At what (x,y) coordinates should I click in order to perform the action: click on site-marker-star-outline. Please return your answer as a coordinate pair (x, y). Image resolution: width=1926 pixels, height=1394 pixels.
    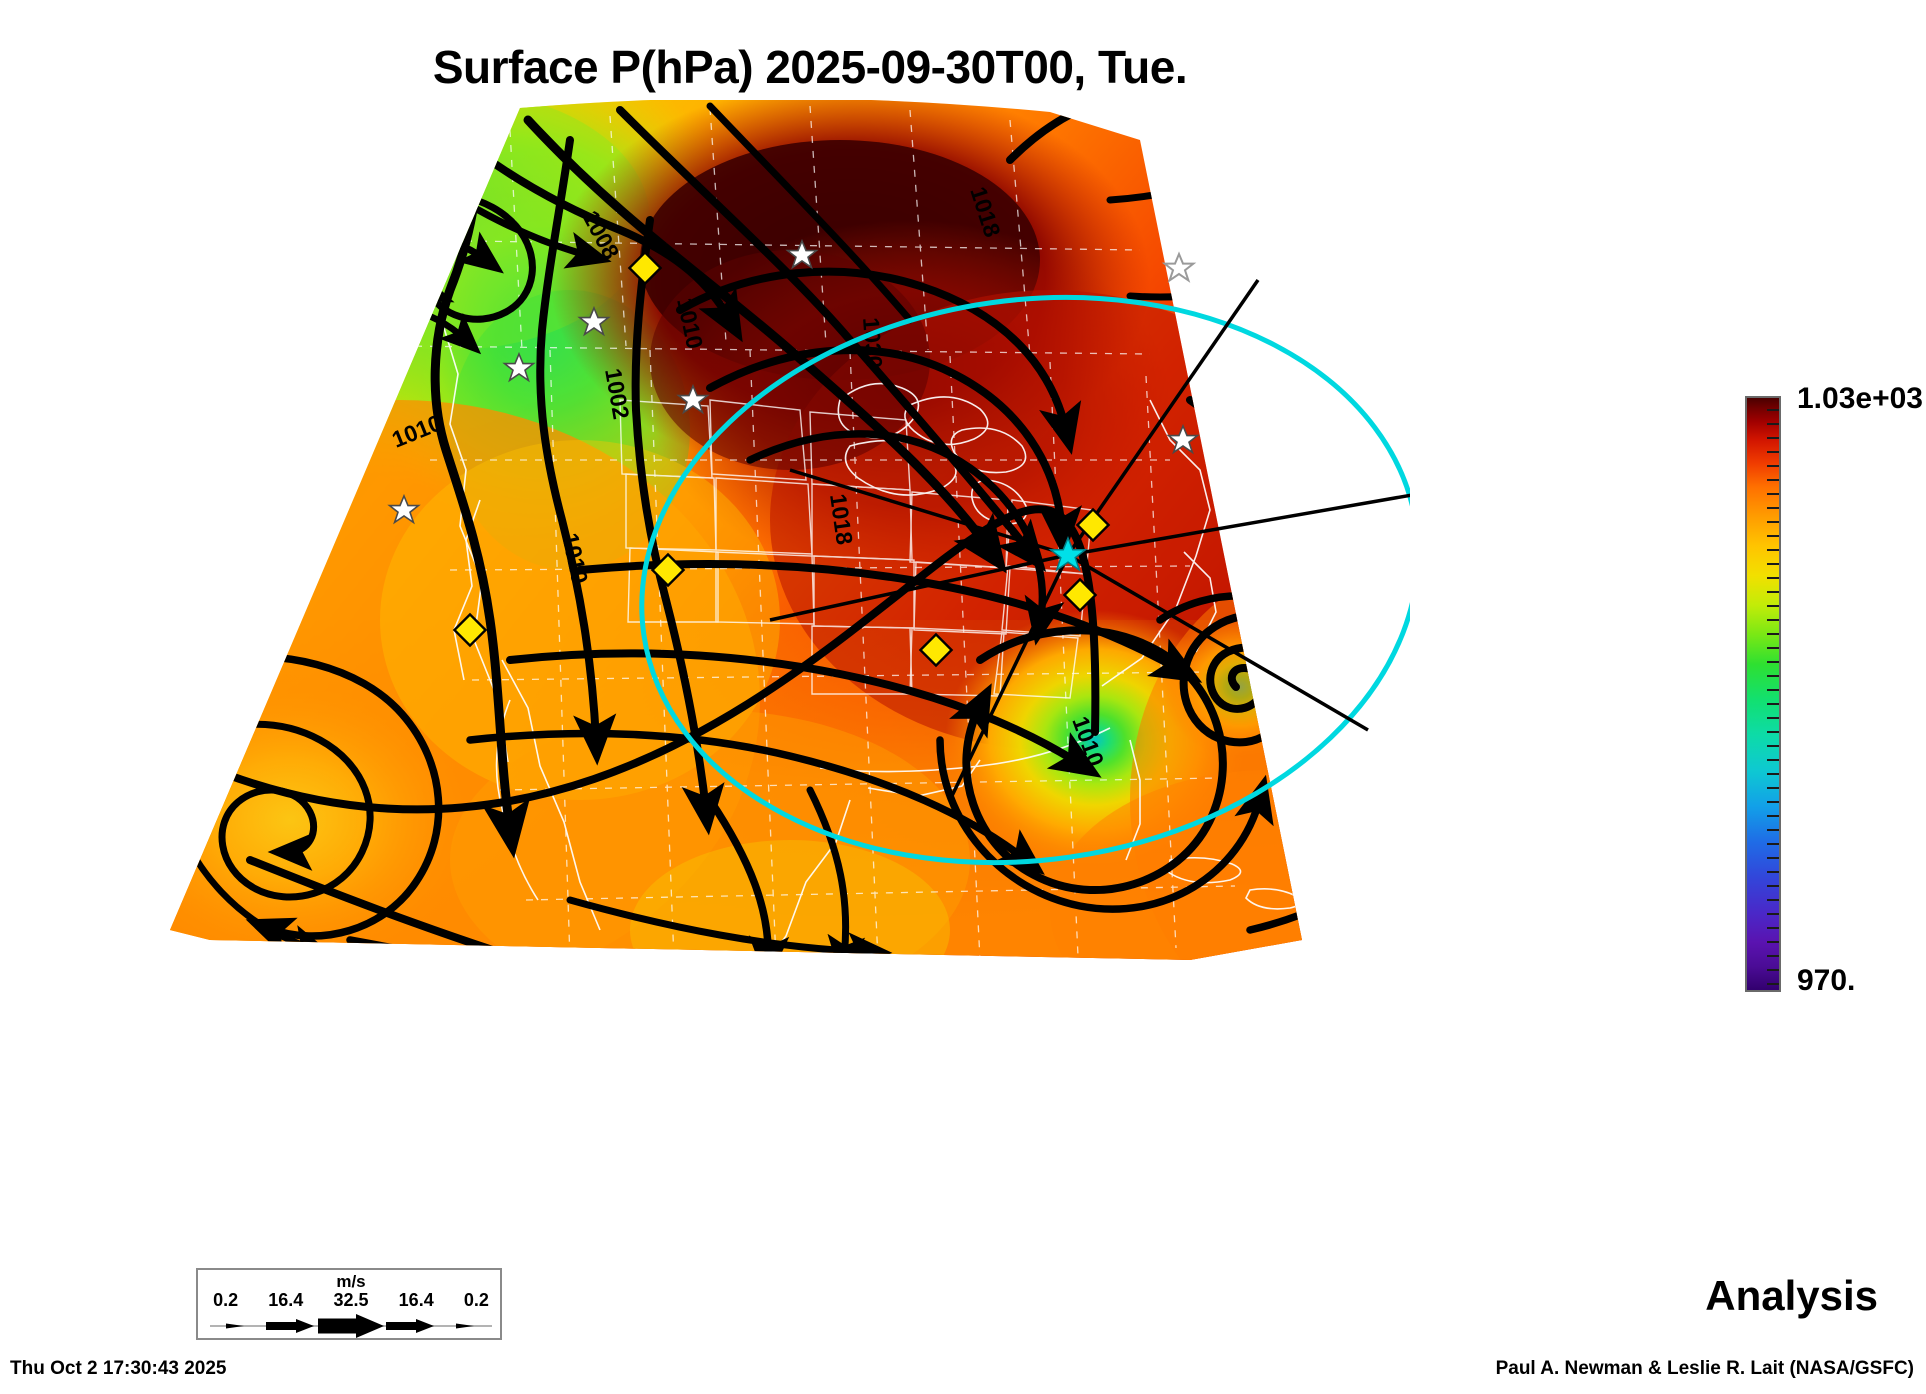
    Looking at the image, I should click on (1179, 267).